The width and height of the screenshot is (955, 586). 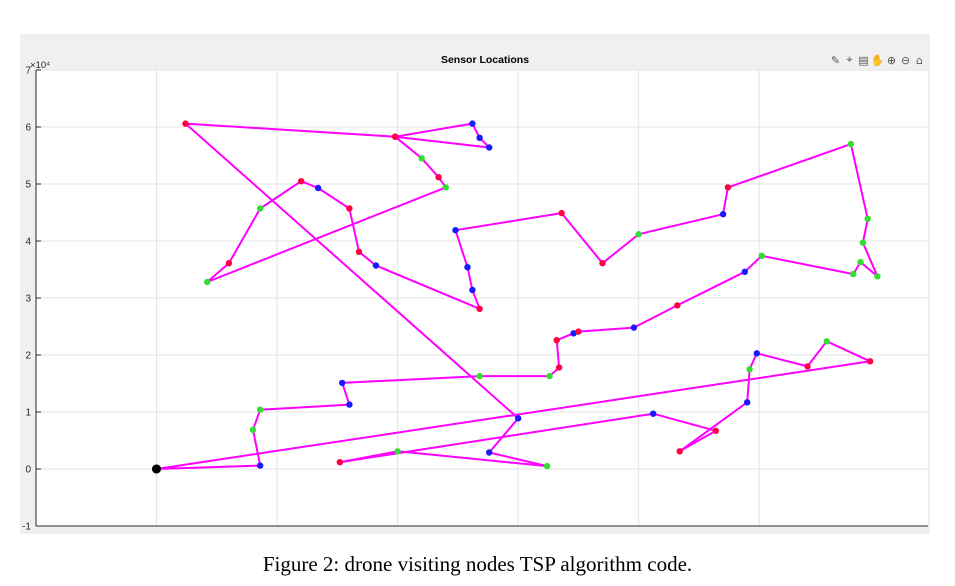 I want to click on y-tick-label: 3, so click(x=28, y=299).